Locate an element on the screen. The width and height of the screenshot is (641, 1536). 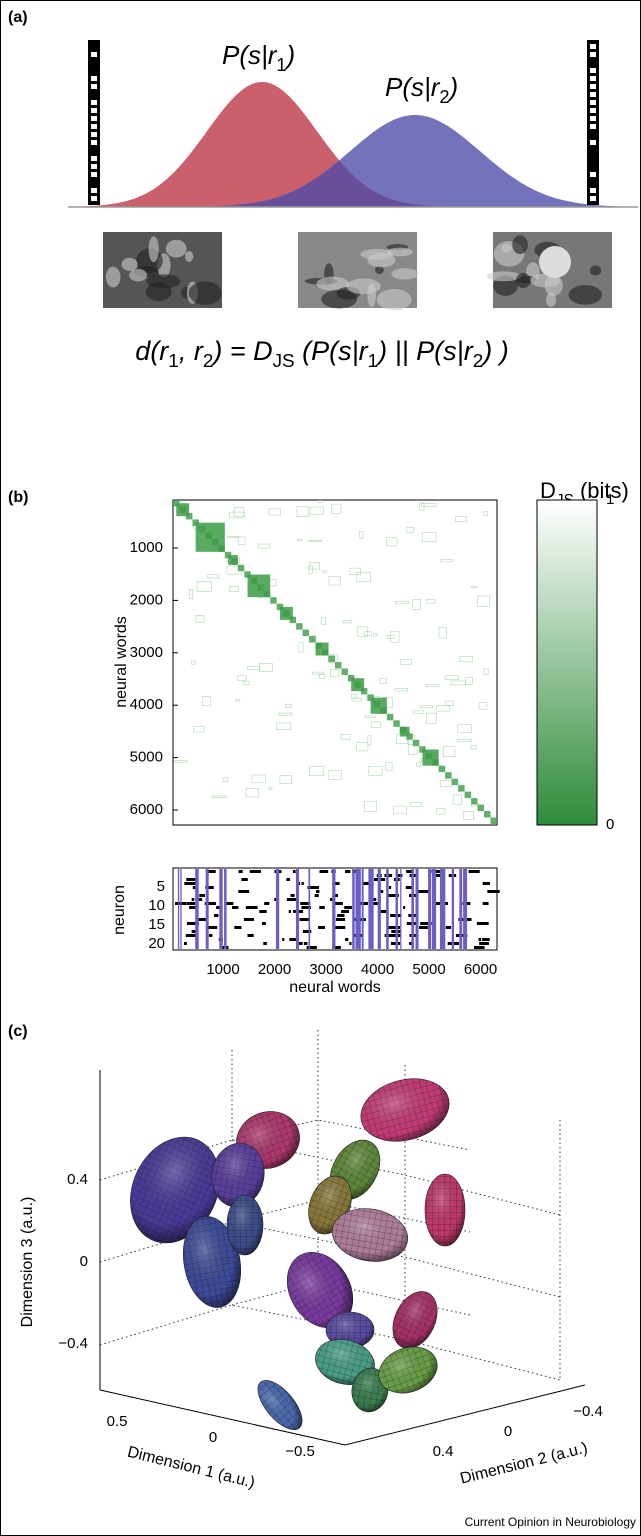
curve is located at coordinates (353, 144).